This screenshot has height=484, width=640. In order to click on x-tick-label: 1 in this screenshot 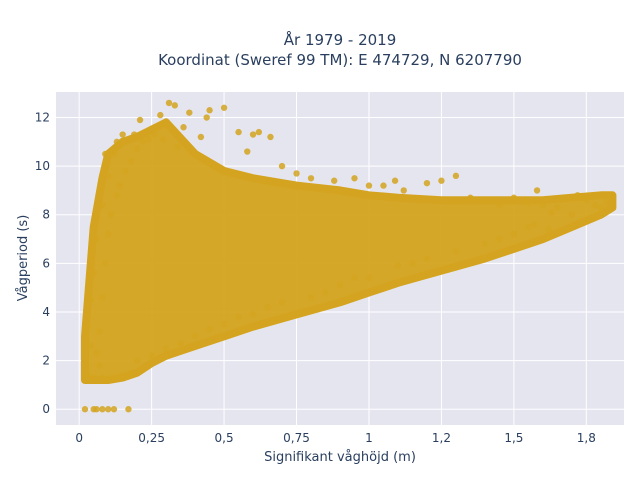, I will do `click(369, 438)`.